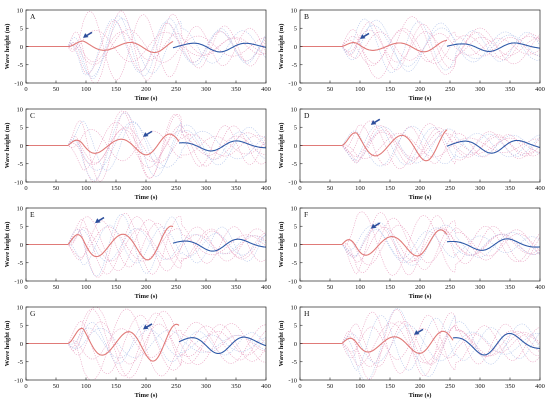 The width and height of the screenshot is (550, 408). Describe the element at coordinates (306, 214) in the screenshot. I see `panel-label: F` at that location.